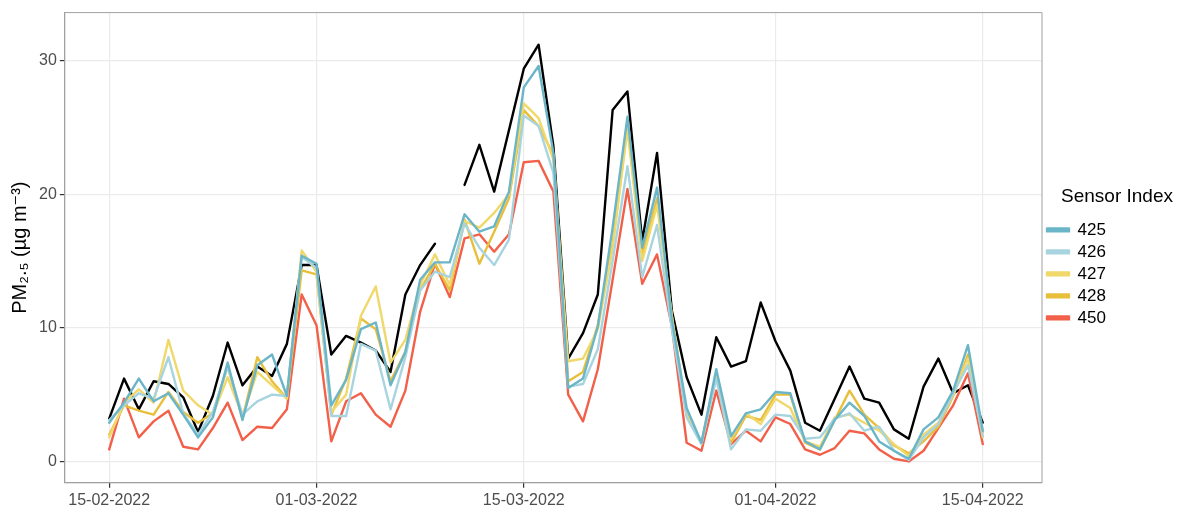  What do you see at coordinates (1117, 196) in the screenshot?
I see `legend-title: Sensor Index` at bounding box center [1117, 196].